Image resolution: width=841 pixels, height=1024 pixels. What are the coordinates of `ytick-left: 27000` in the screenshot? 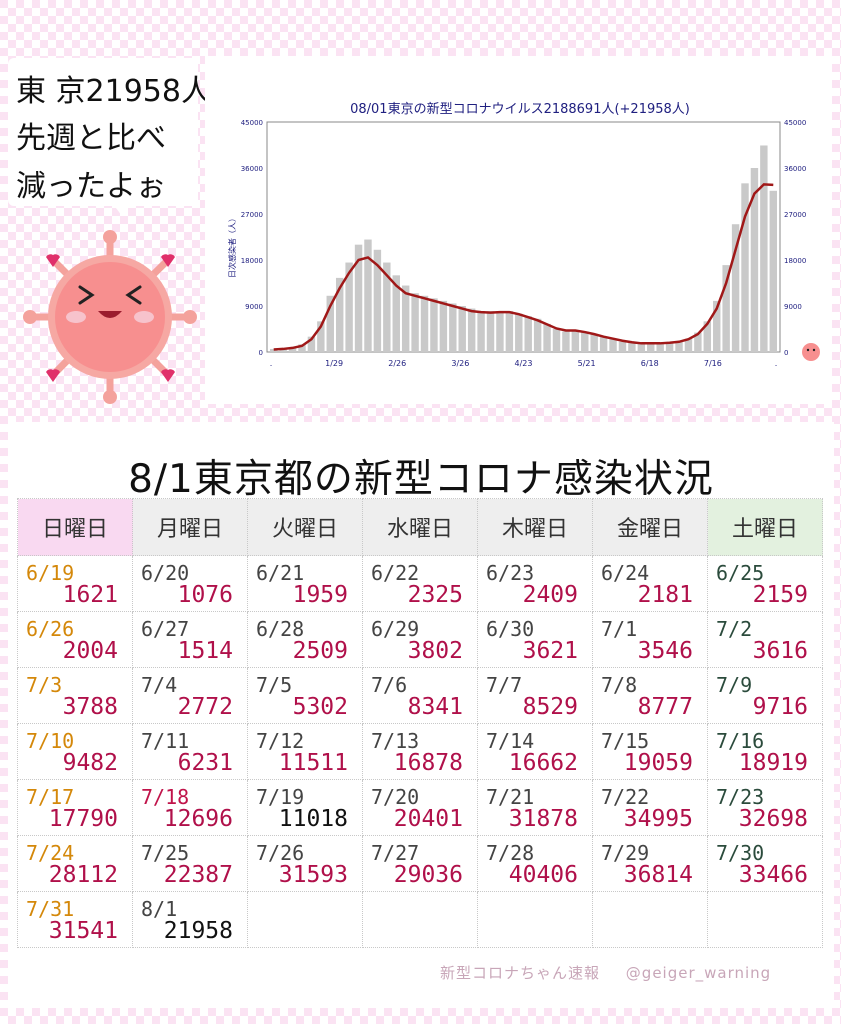 It's located at (252, 215).